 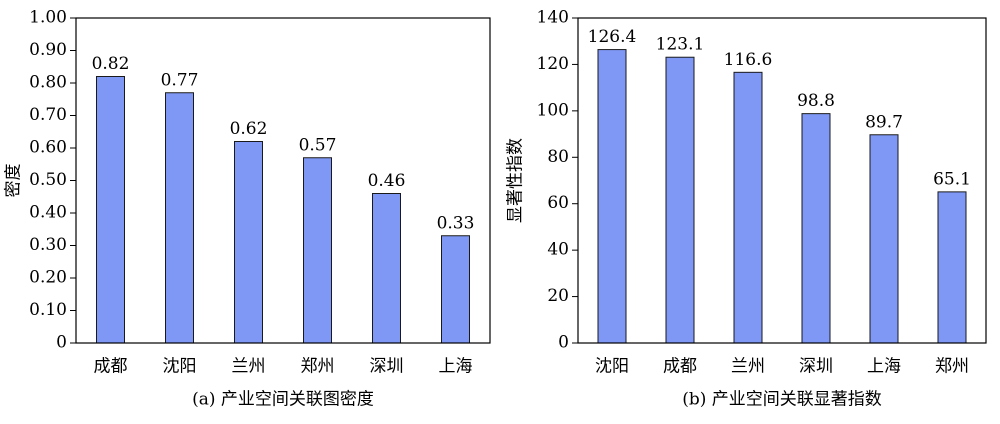 I want to click on value-label: 0.57, so click(x=318, y=145).